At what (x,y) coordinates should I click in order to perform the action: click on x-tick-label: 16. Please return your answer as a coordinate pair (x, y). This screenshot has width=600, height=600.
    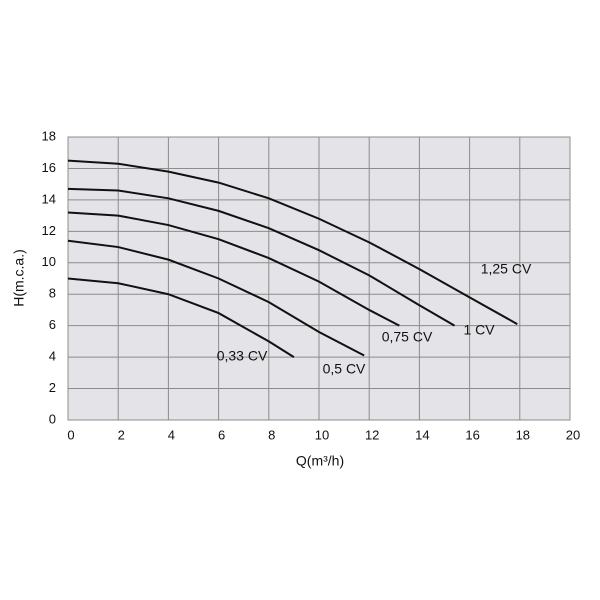
    Looking at the image, I should click on (472, 434).